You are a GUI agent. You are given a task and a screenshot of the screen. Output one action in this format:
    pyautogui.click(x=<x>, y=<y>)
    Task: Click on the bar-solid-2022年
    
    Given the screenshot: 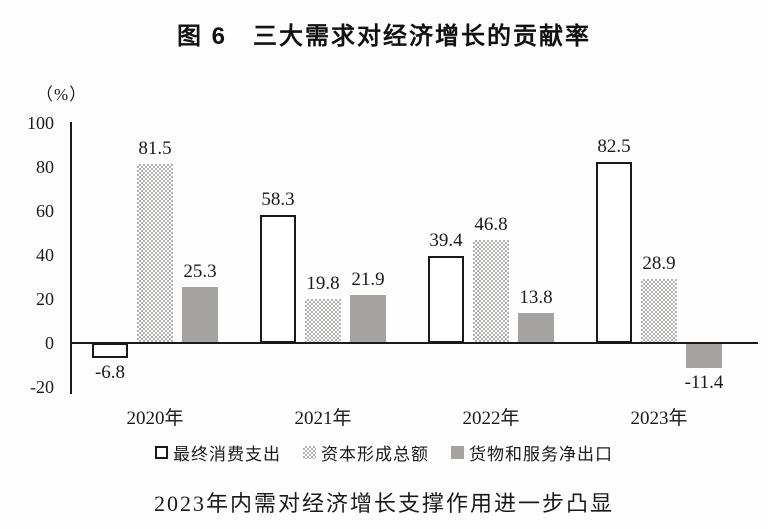 What is the action you would take?
    pyautogui.click(x=536, y=327)
    